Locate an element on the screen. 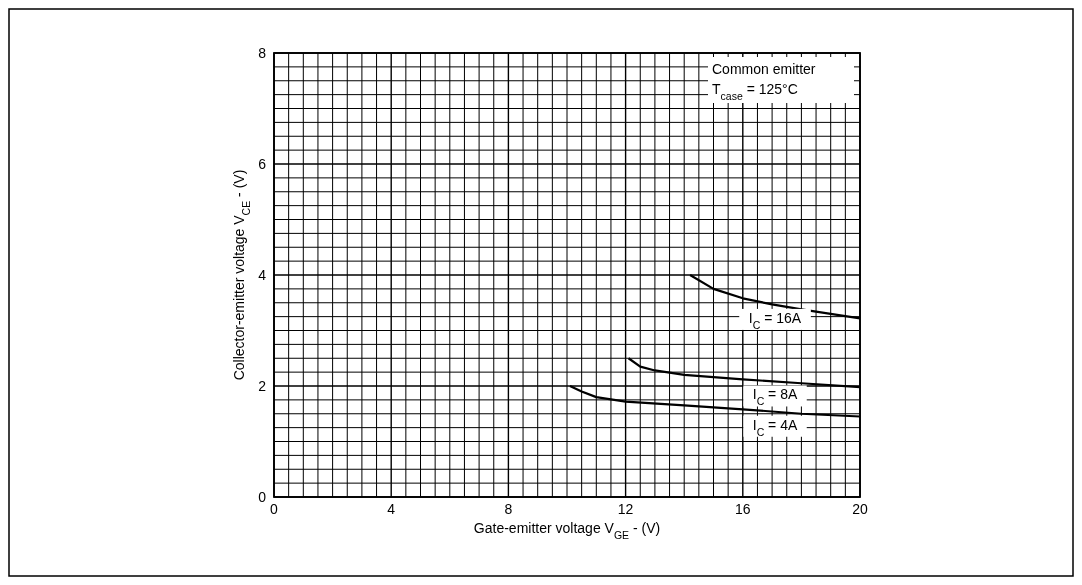  x-tick-label: 12 is located at coordinates (625, 509).